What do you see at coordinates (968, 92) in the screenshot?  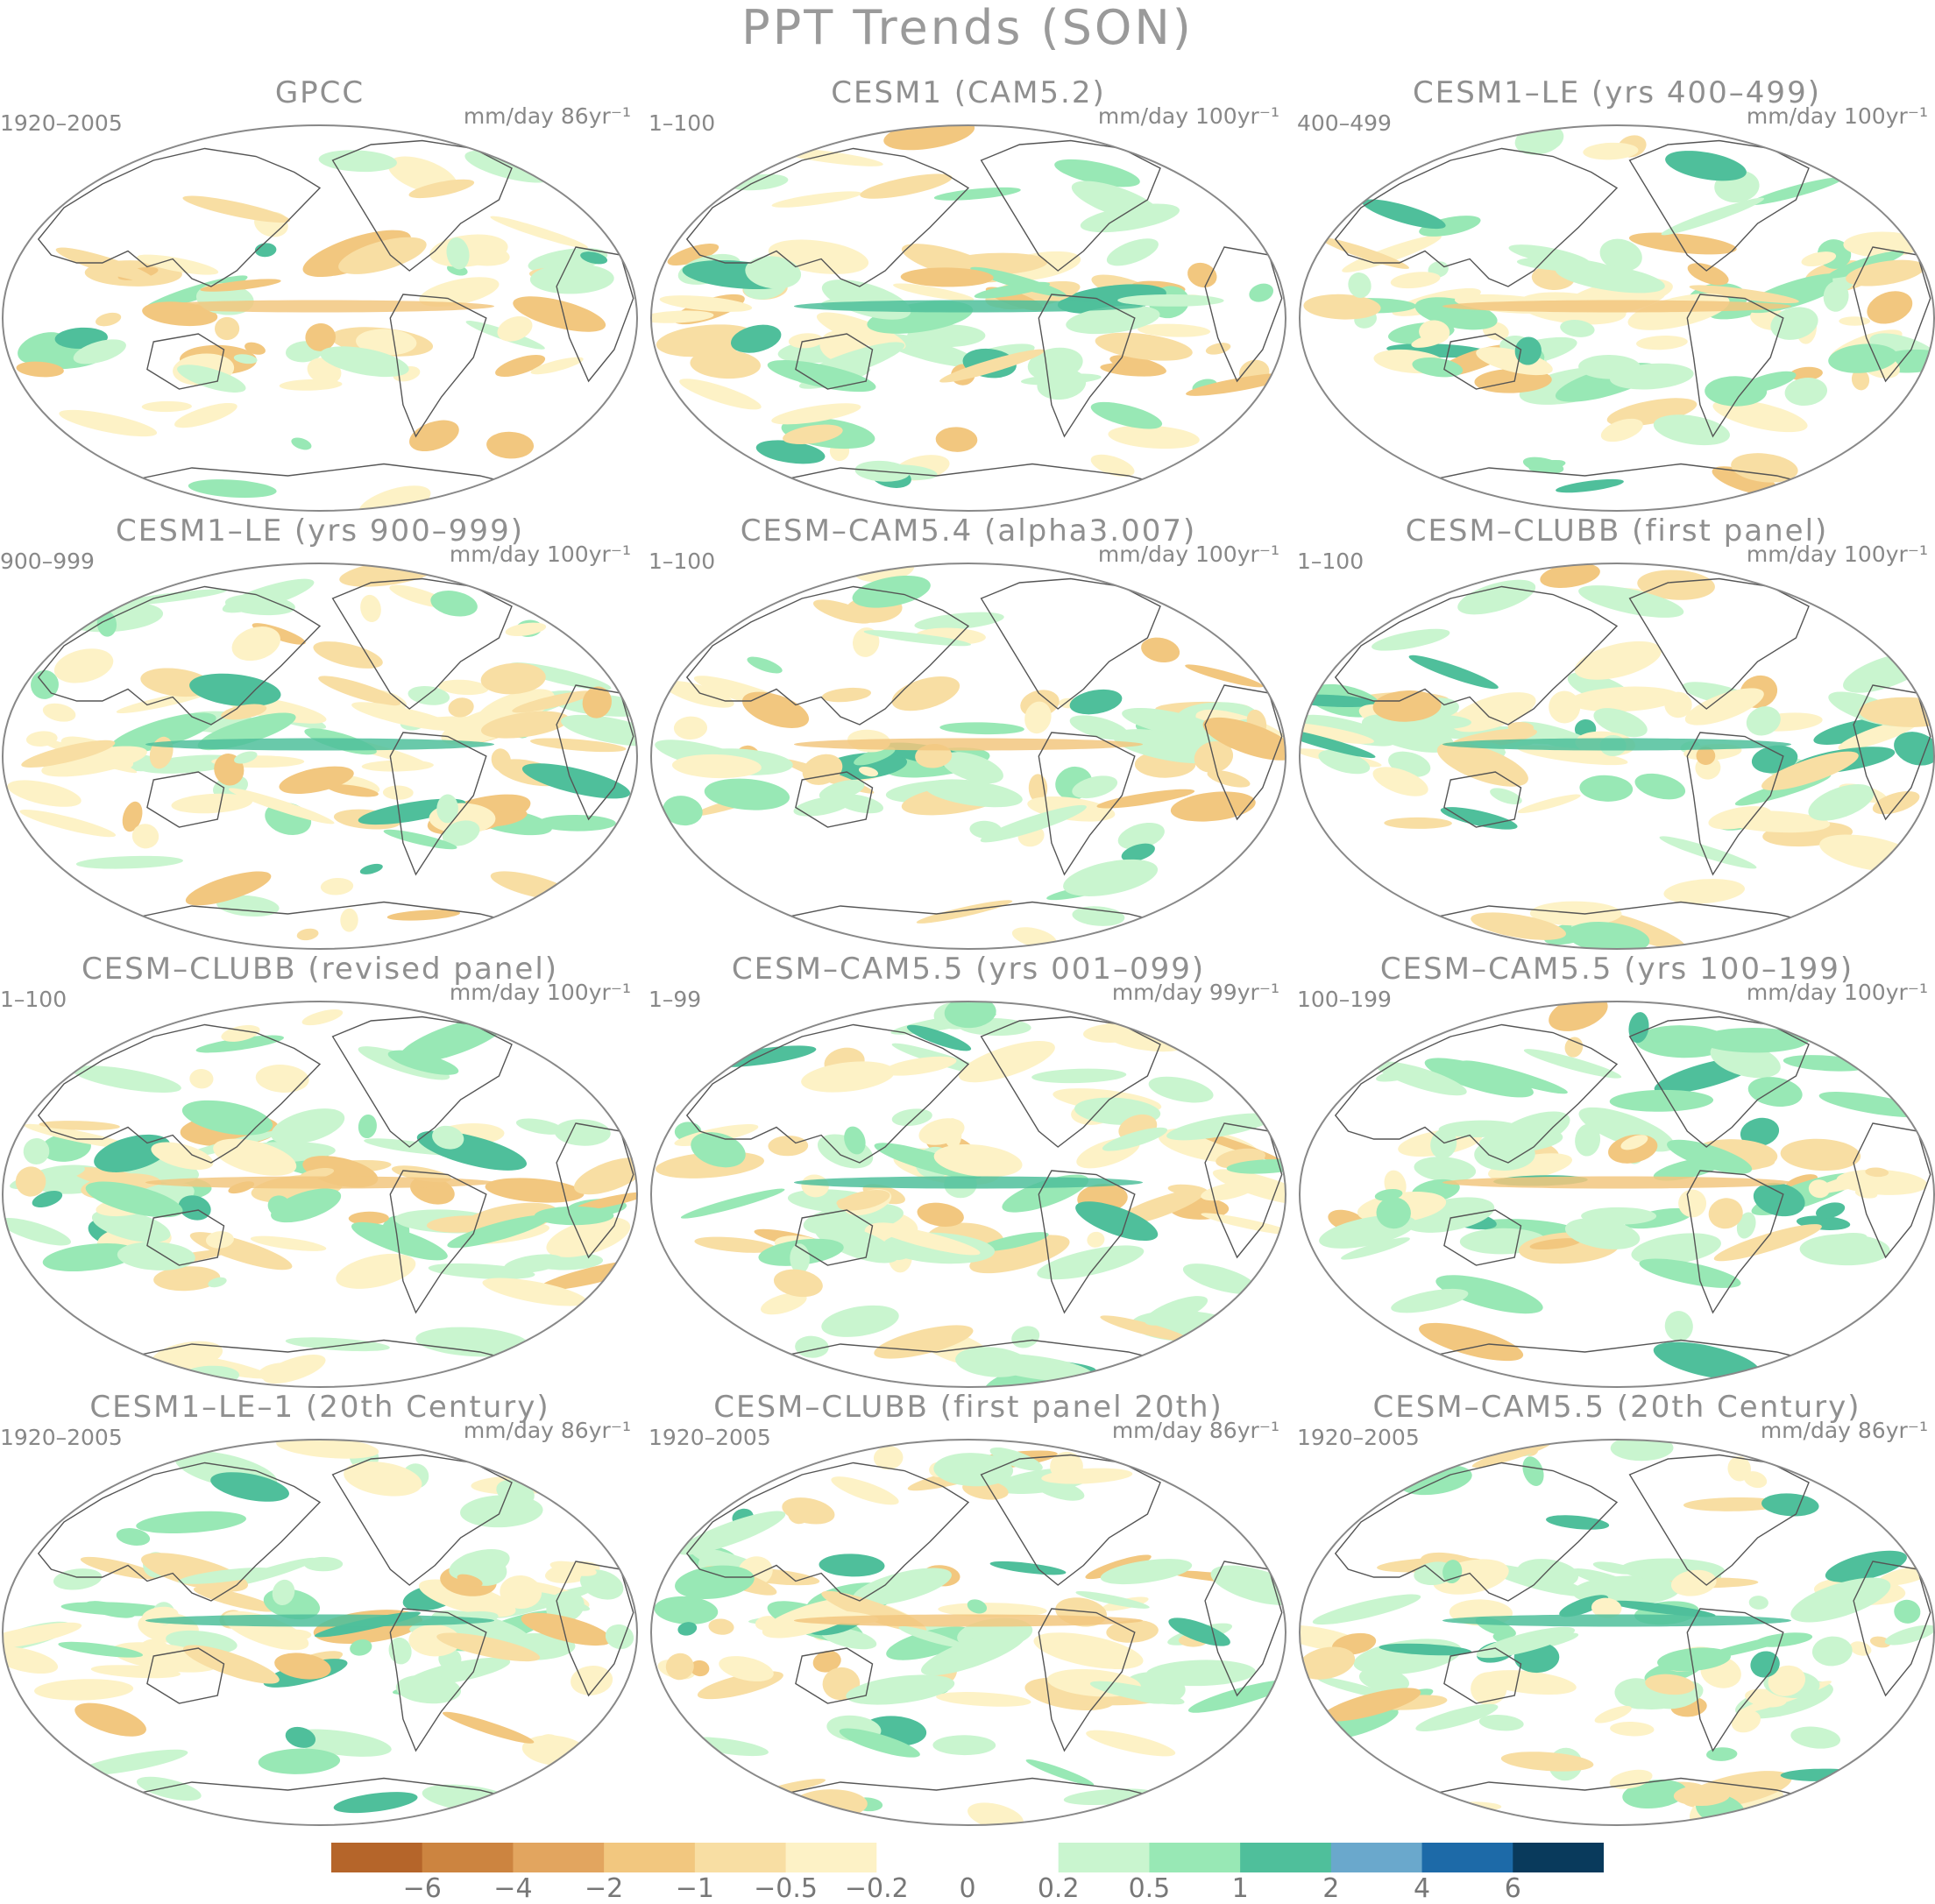 I see `panel-title: CESM1 (CAM5.2)` at bounding box center [968, 92].